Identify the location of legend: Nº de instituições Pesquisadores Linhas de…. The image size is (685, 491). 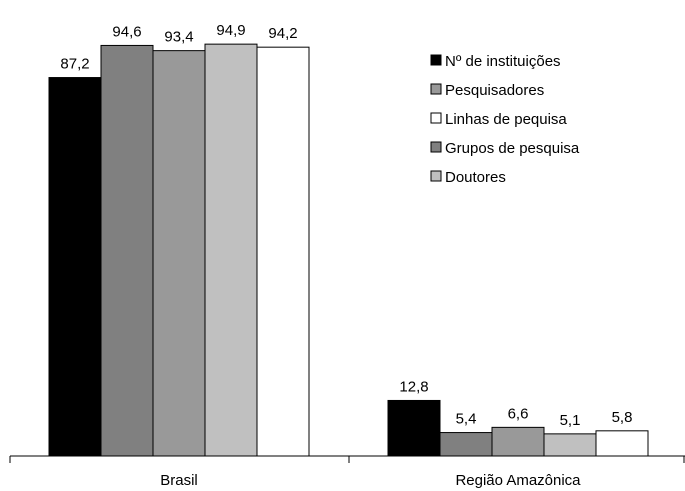
(505, 119).